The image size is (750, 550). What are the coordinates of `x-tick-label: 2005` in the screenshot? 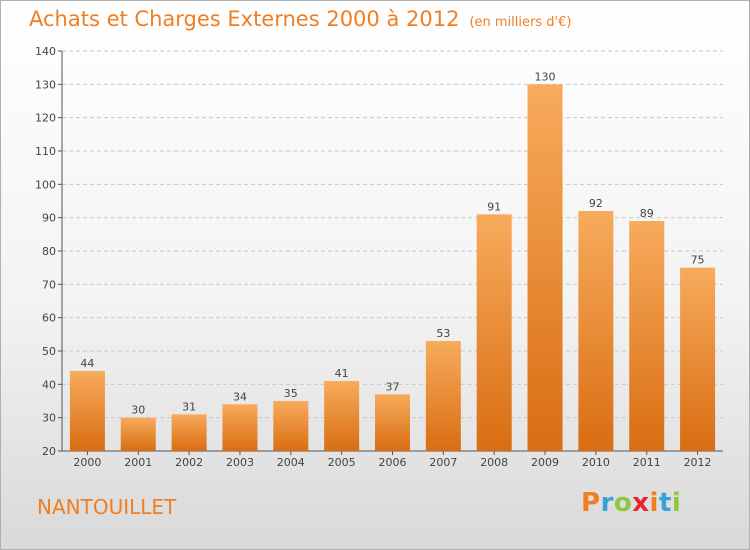 It's located at (342, 462).